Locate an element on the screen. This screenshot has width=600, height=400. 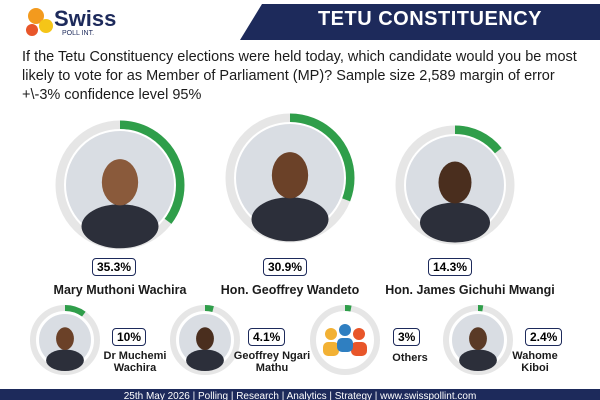
value-label: 3% is located at coordinates (407, 337).